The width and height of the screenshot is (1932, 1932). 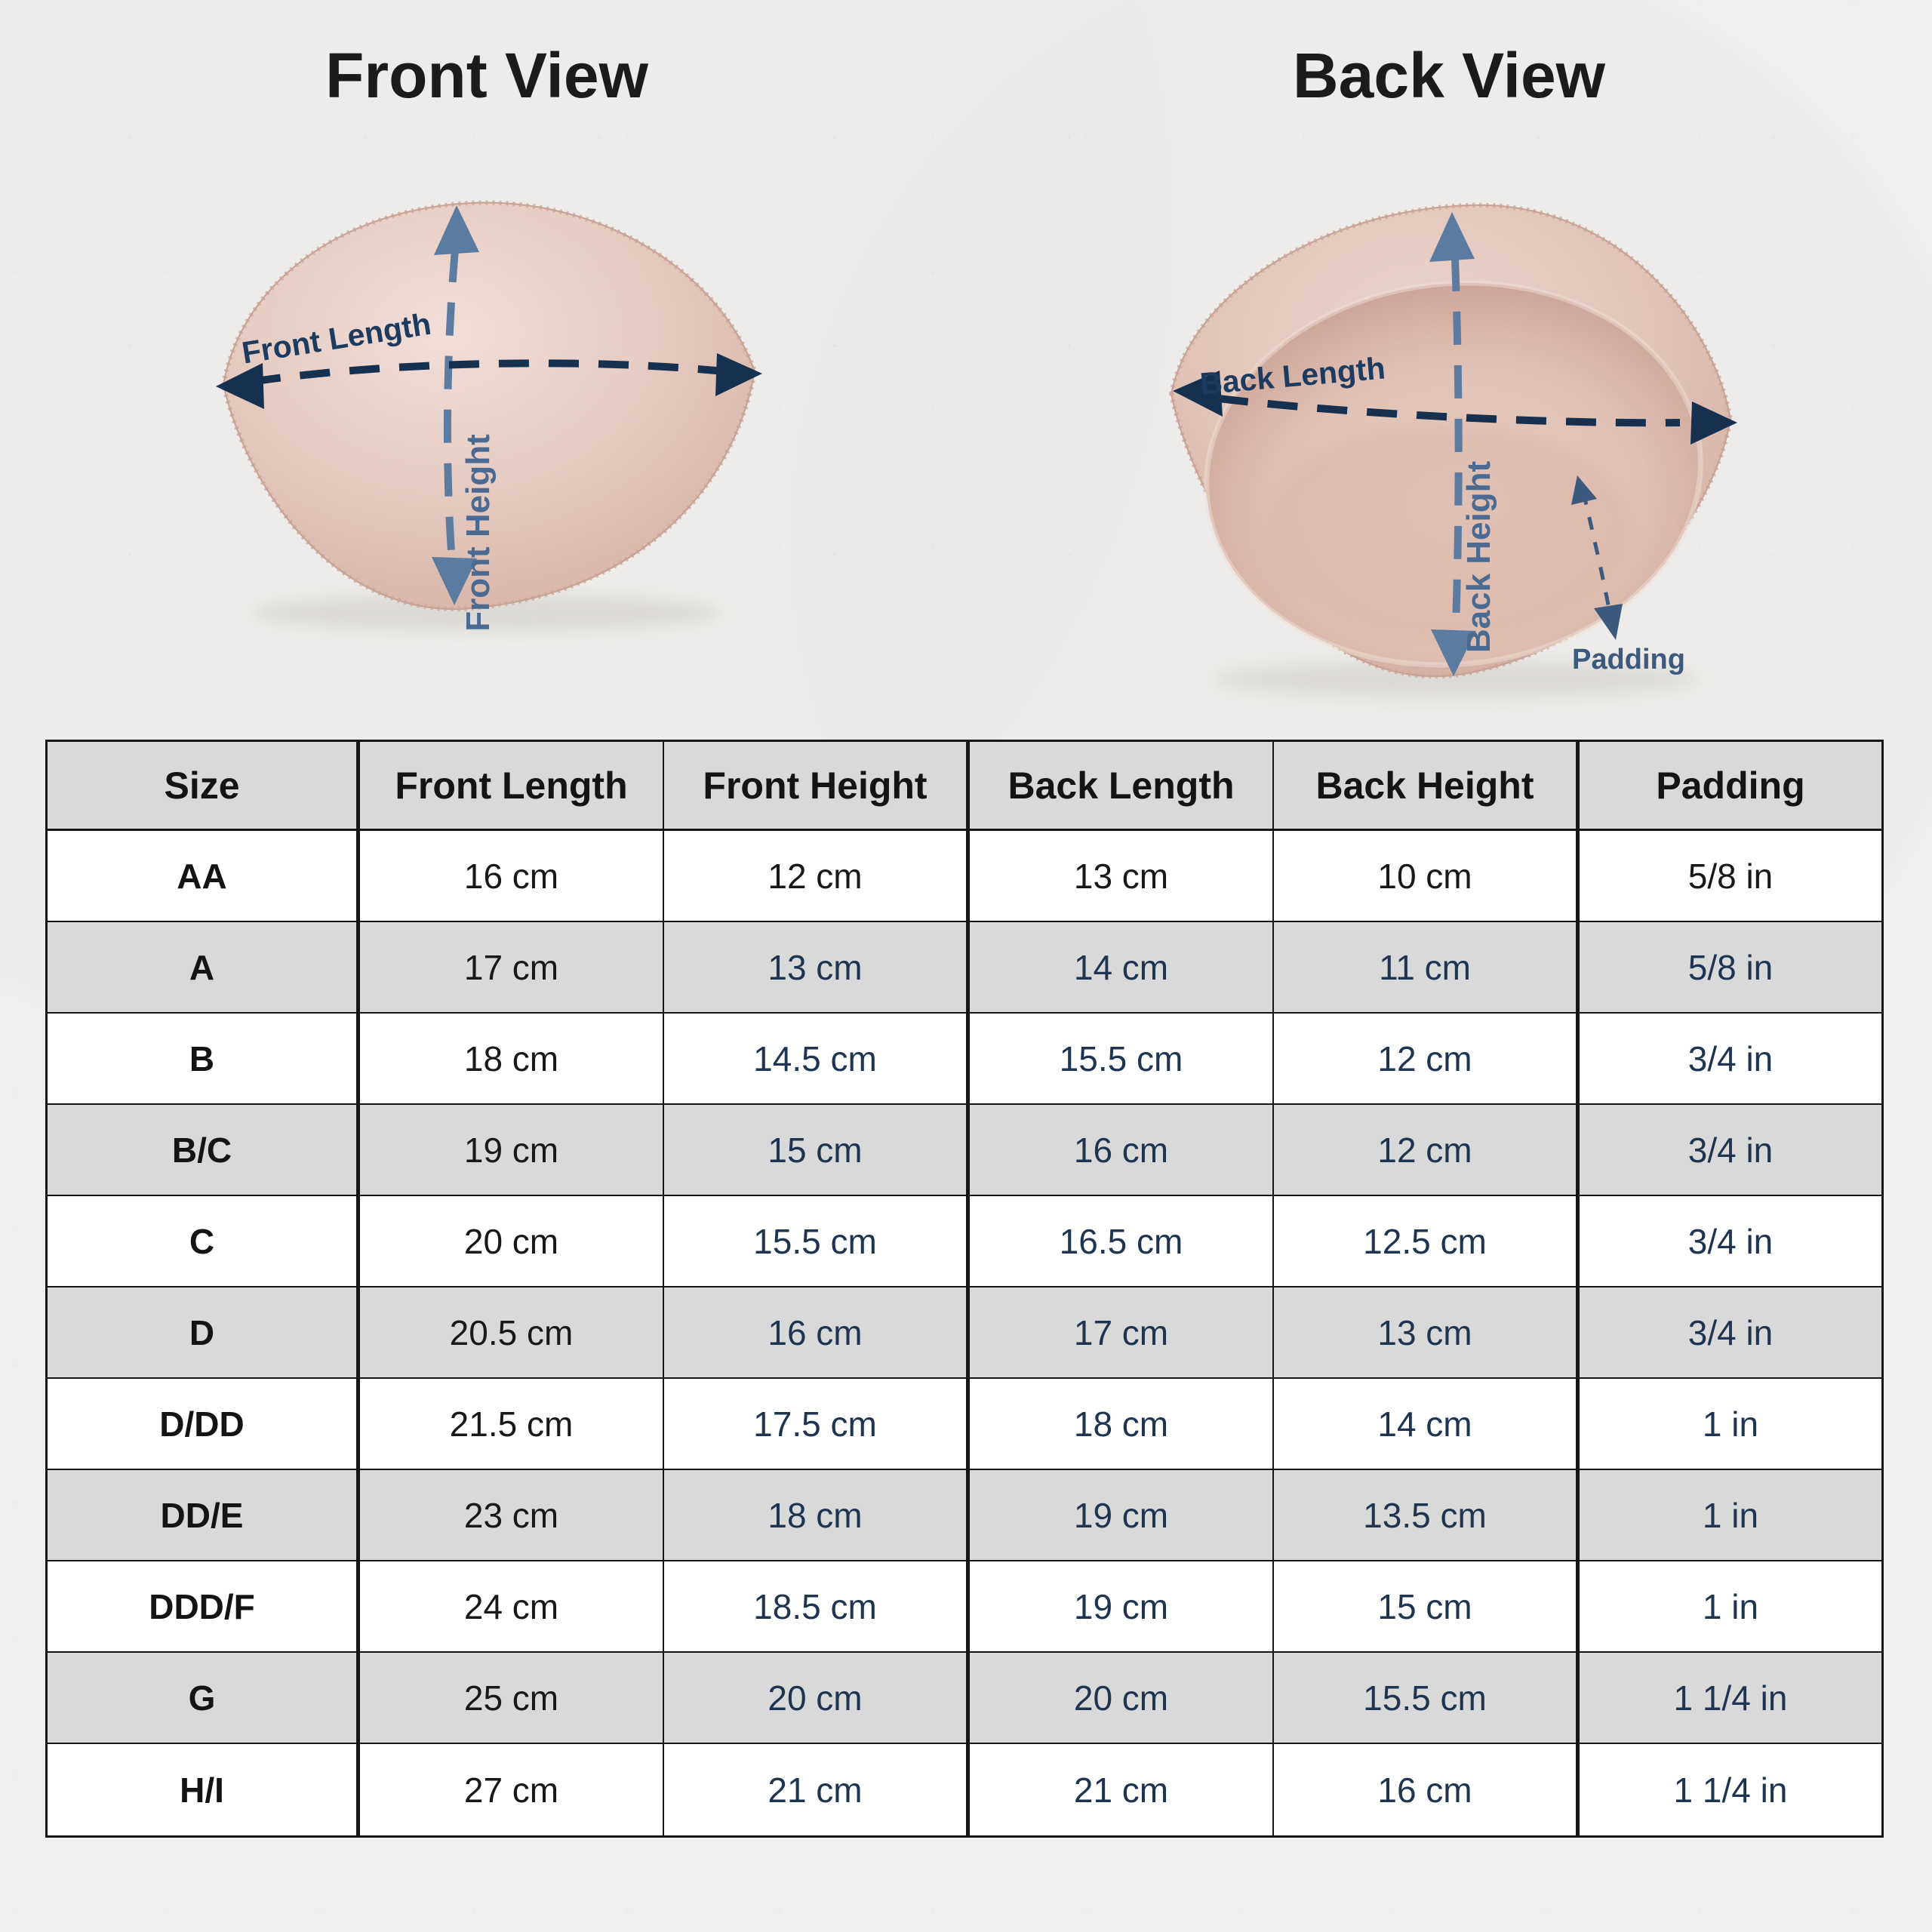 I want to click on back-length-arrowhead-right, so click(x=1713, y=423).